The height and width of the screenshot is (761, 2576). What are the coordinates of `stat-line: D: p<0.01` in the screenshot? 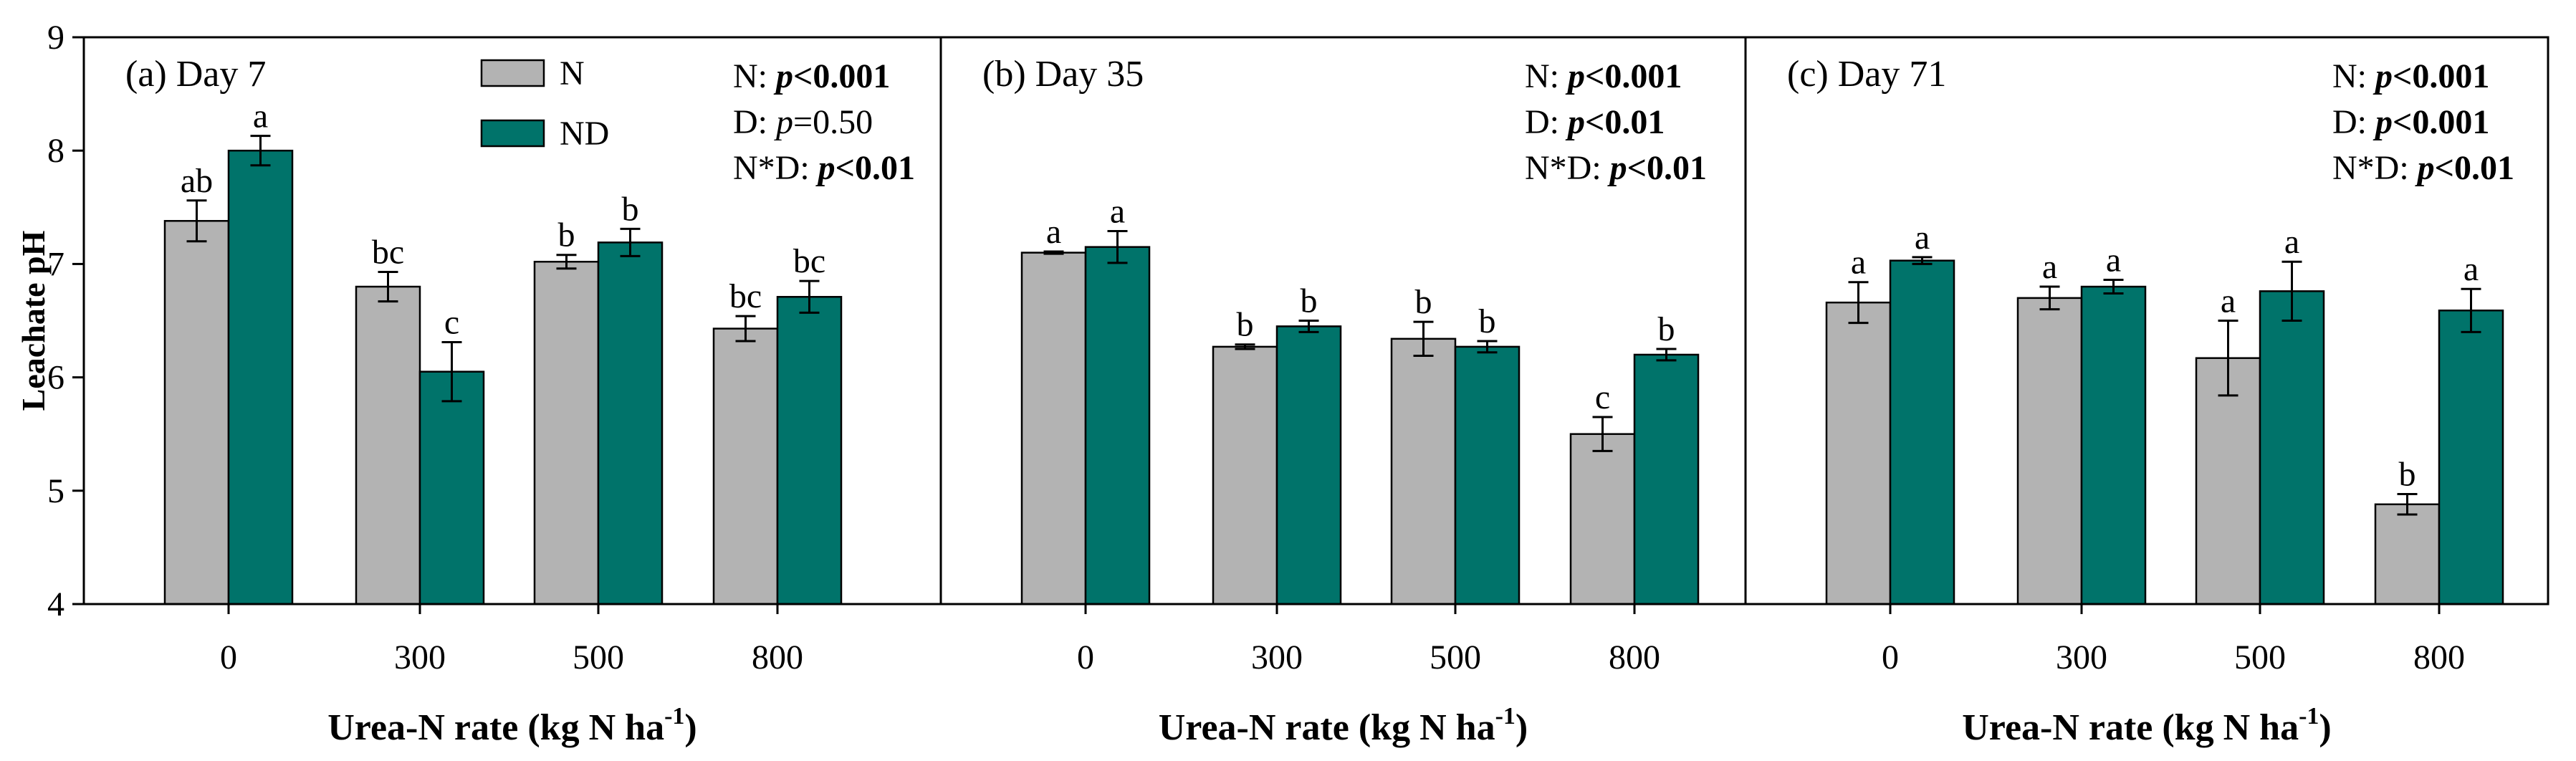 It's located at (1595, 122).